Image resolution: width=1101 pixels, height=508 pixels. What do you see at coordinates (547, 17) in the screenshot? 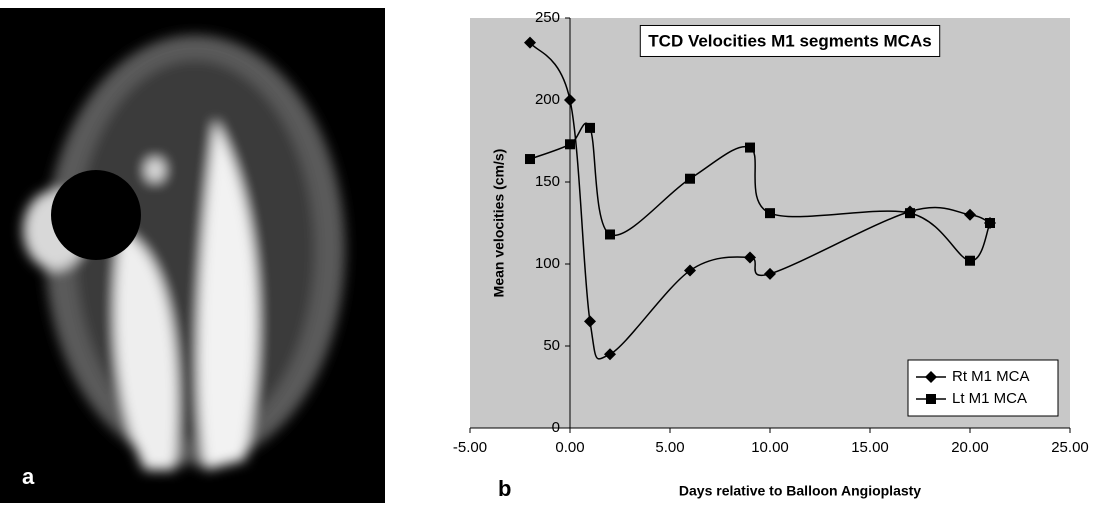
I see `y-tick-label: 250` at bounding box center [547, 17].